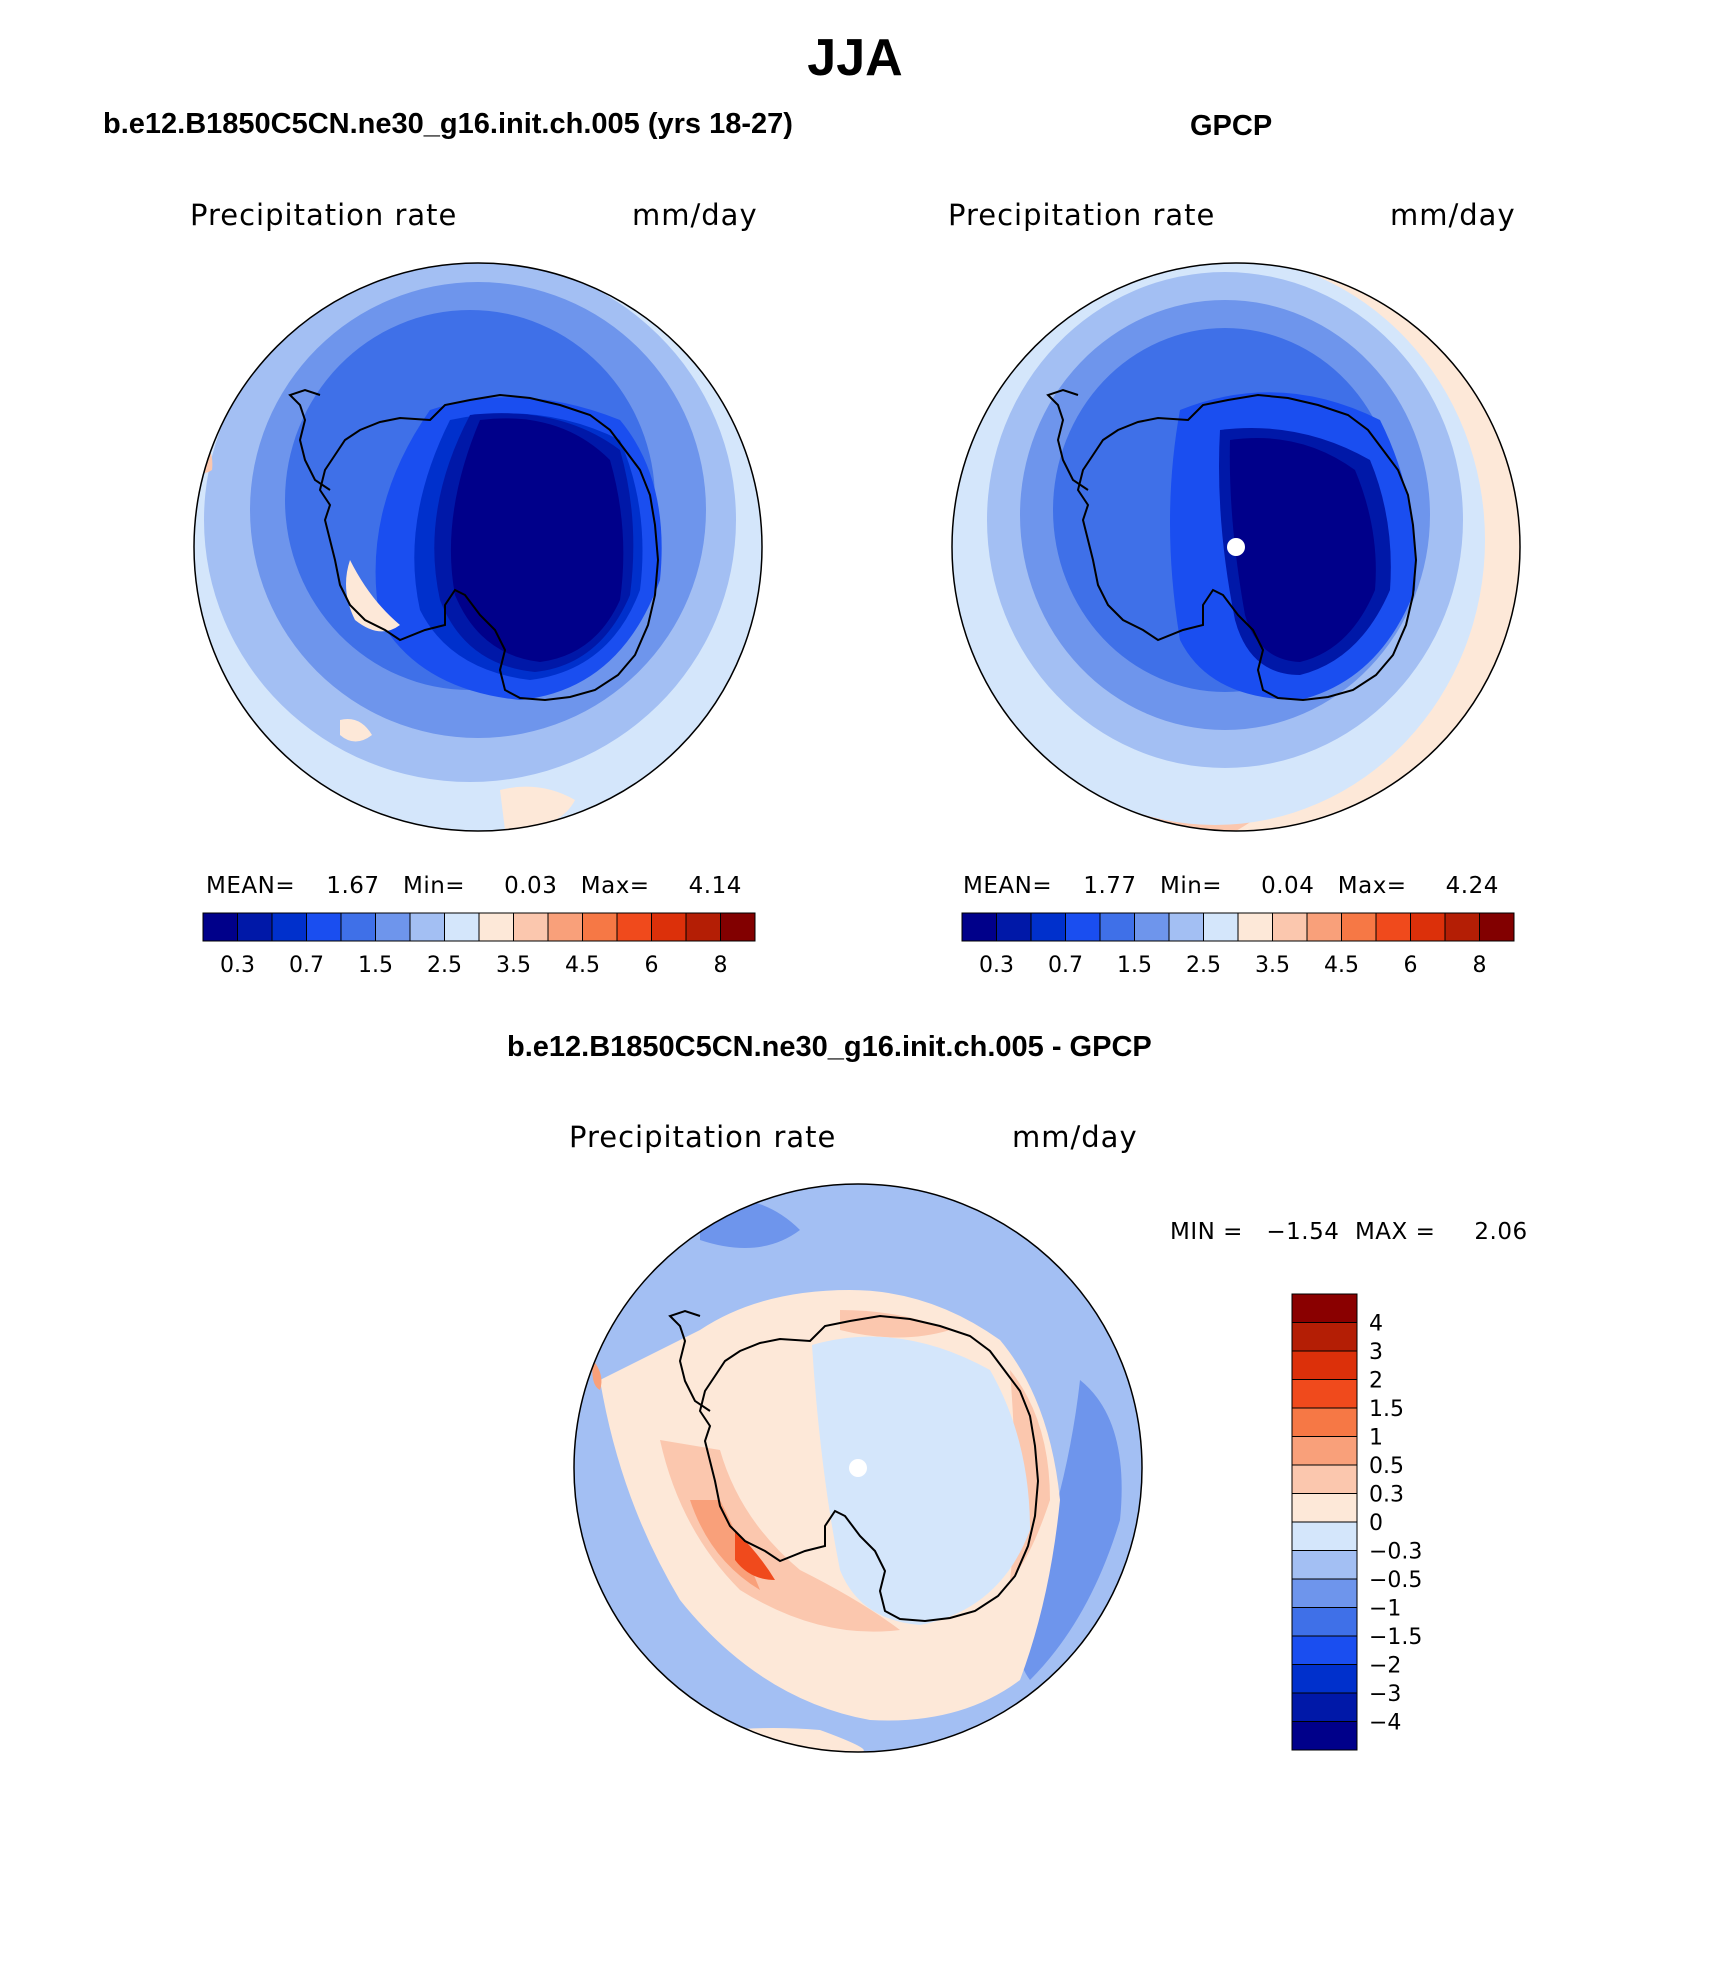 This screenshot has width=1710, height=1969. I want to click on panel-2-units: mm/day, so click(1453, 215).